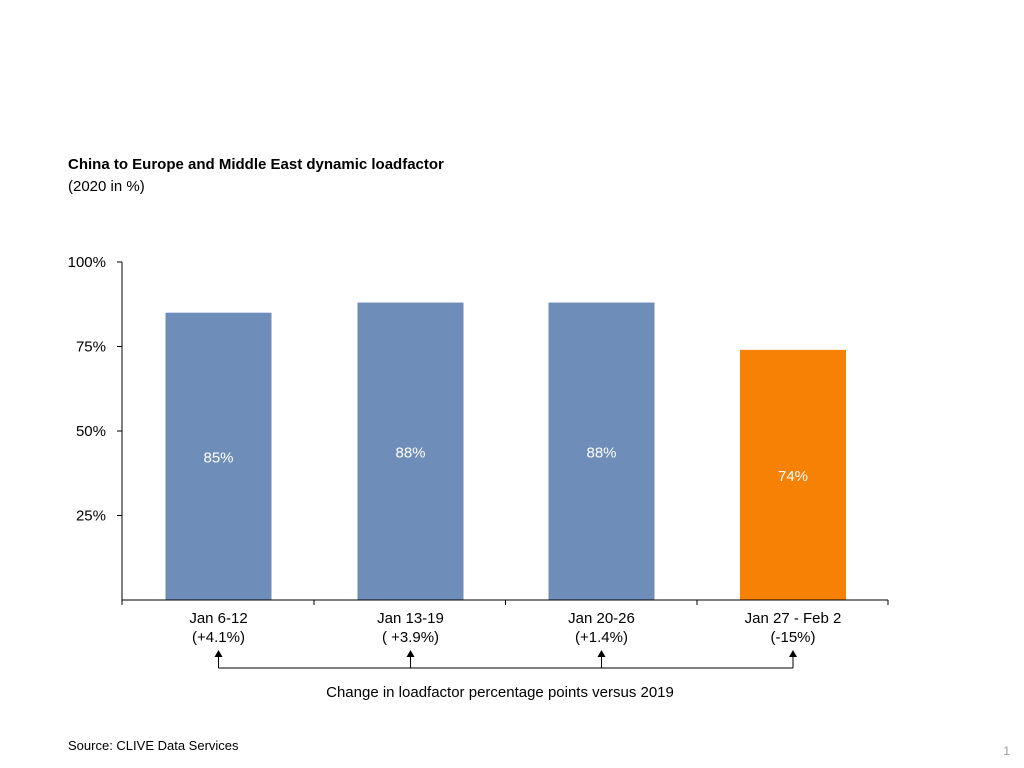  I want to click on x-tick-label: Jan 6-12, so click(218, 618).